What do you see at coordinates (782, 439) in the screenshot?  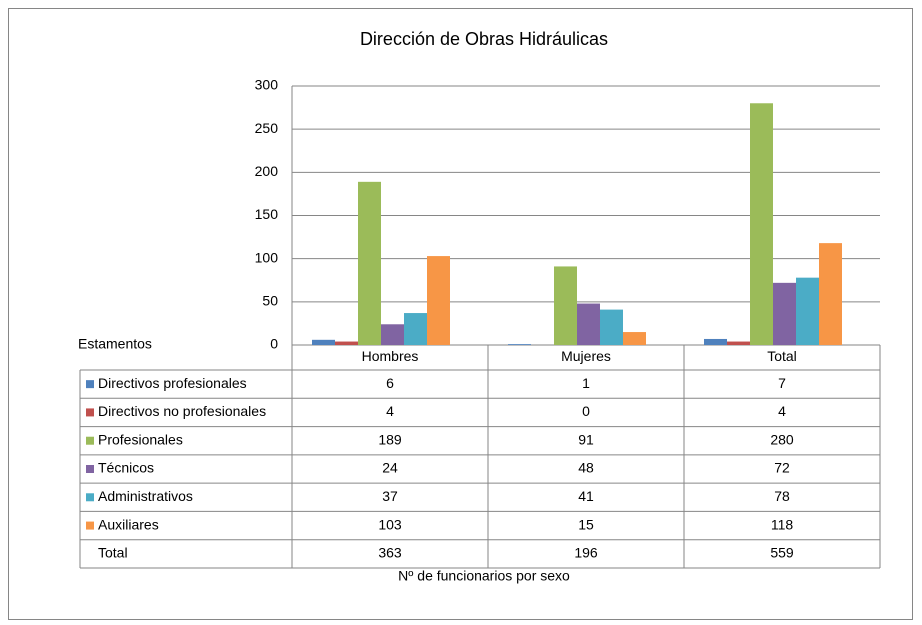 I see `table-cell: 280` at bounding box center [782, 439].